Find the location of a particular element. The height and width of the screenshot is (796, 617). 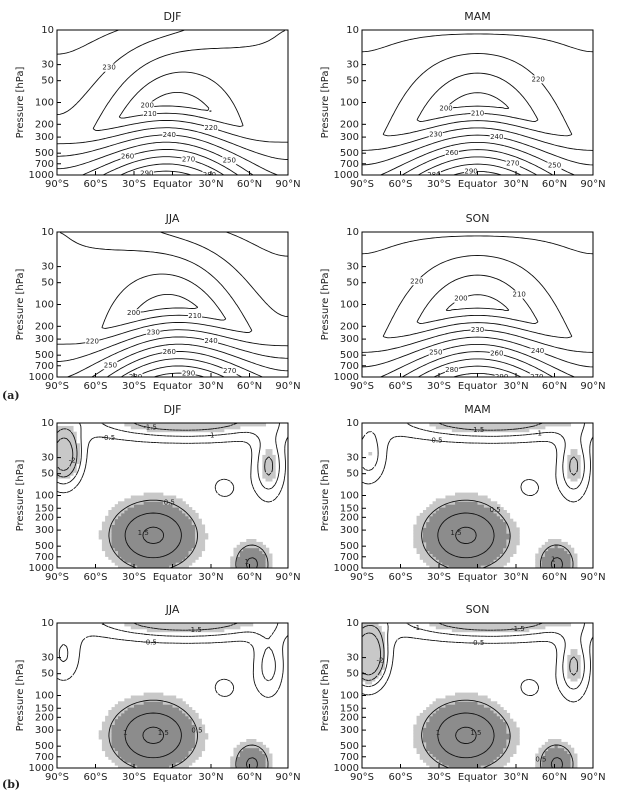

y-tick-label: 30 is located at coordinates (352, 458).